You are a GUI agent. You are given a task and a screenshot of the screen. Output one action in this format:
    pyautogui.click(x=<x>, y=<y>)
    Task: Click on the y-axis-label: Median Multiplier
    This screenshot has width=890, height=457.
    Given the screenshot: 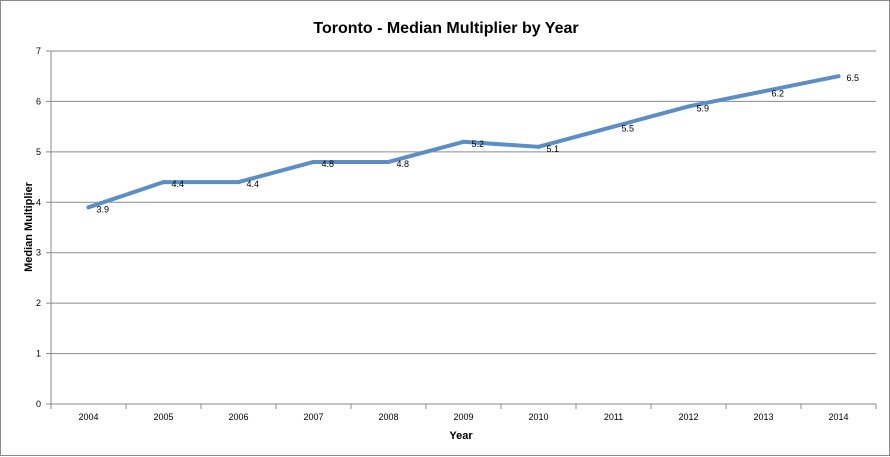 What is the action you would take?
    pyautogui.click(x=29, y=226)
    